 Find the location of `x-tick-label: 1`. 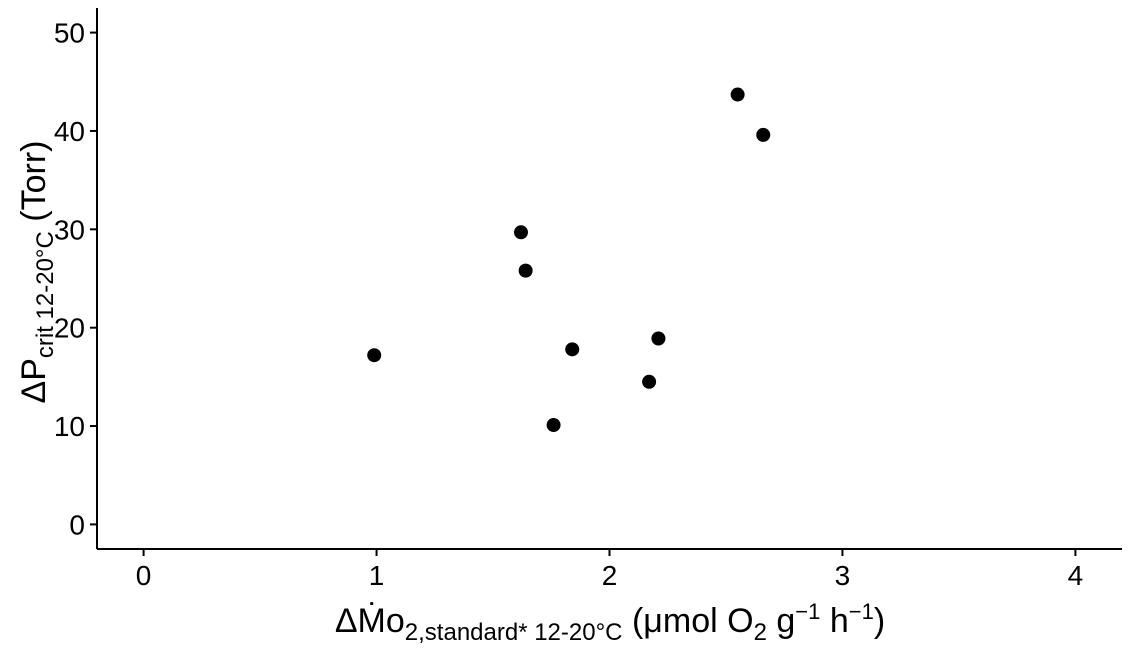

x-tick-label: 1 is located at coordinates (377, 575).